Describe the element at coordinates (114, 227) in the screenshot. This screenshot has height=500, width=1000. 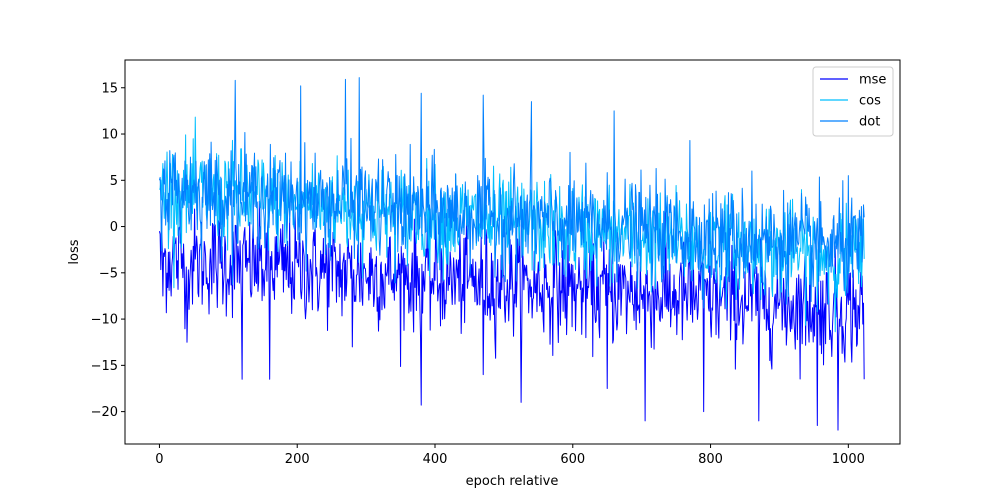
I see `y-tick-label: 0` at that location.